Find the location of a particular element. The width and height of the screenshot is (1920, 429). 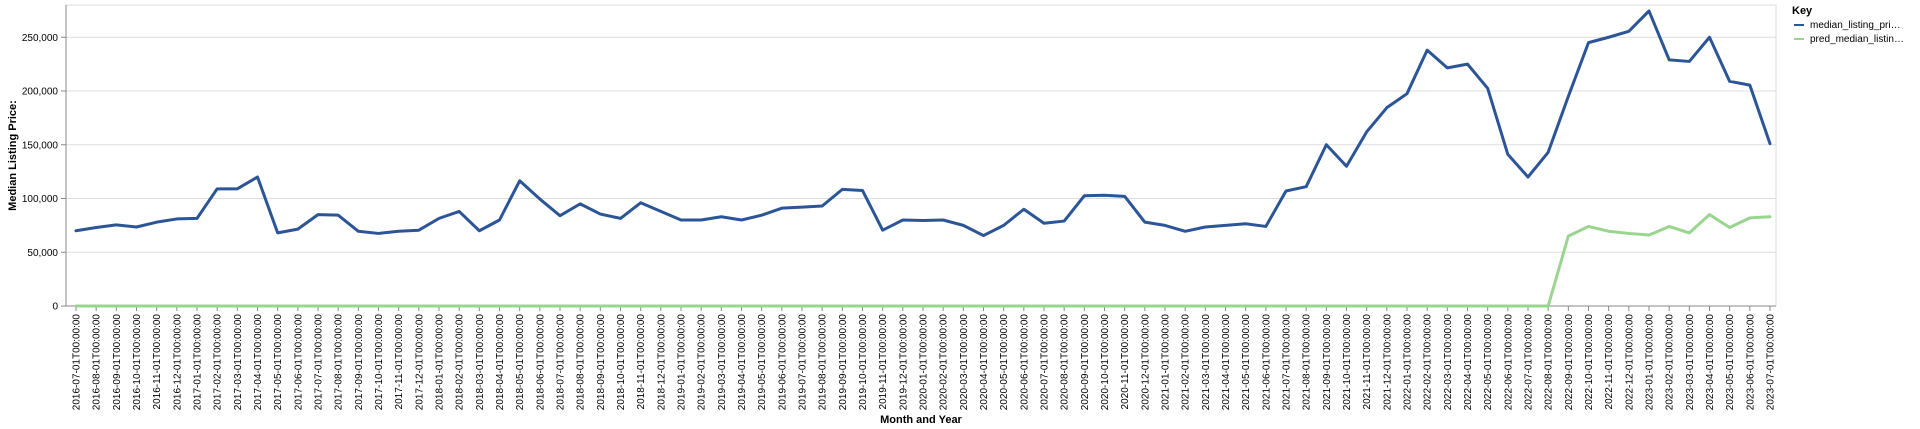

x-tick-label: 2021-11-01T00:00:00 is located at coordinates (1367, 362).